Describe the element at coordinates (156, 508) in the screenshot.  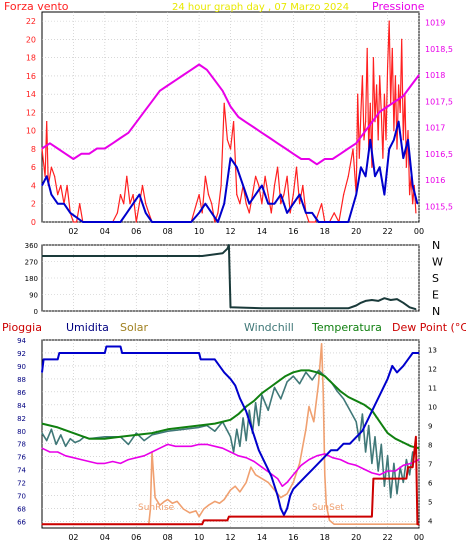
I see `sunrise-label: SunRise` at that location.